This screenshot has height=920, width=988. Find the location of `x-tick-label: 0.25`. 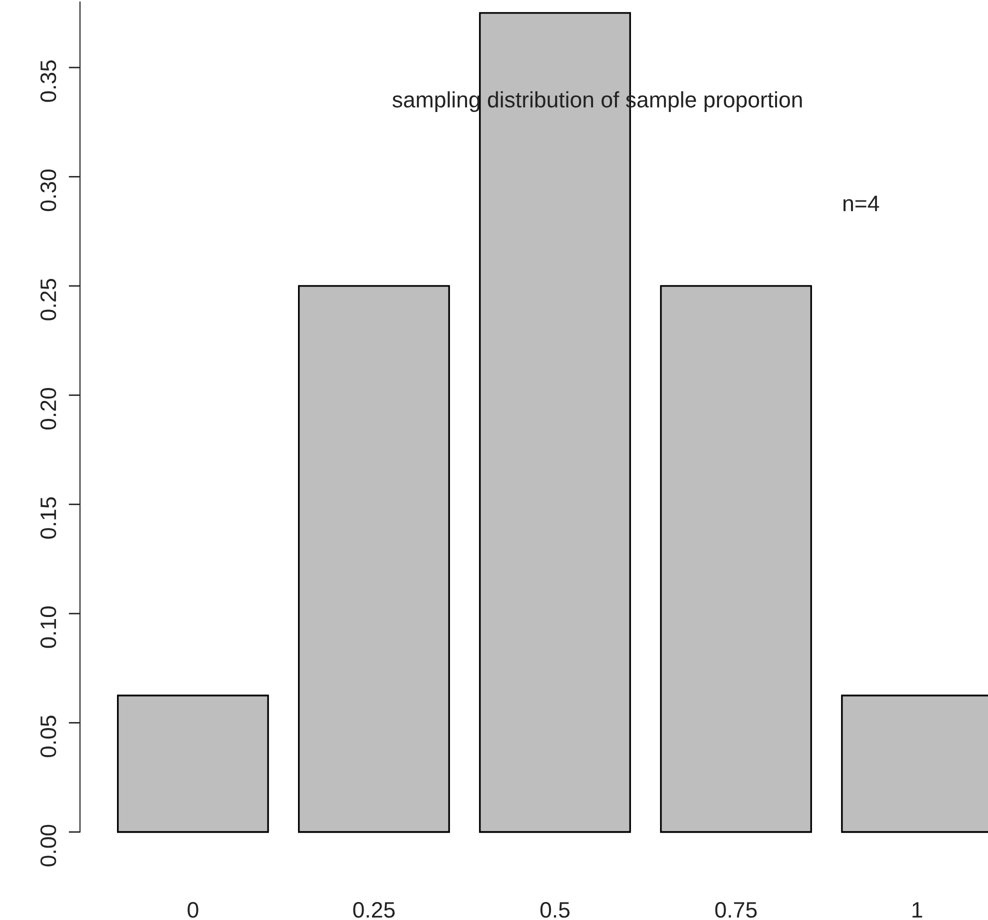

x-tick-label: 0.25 is located at coordinates (374, 910).